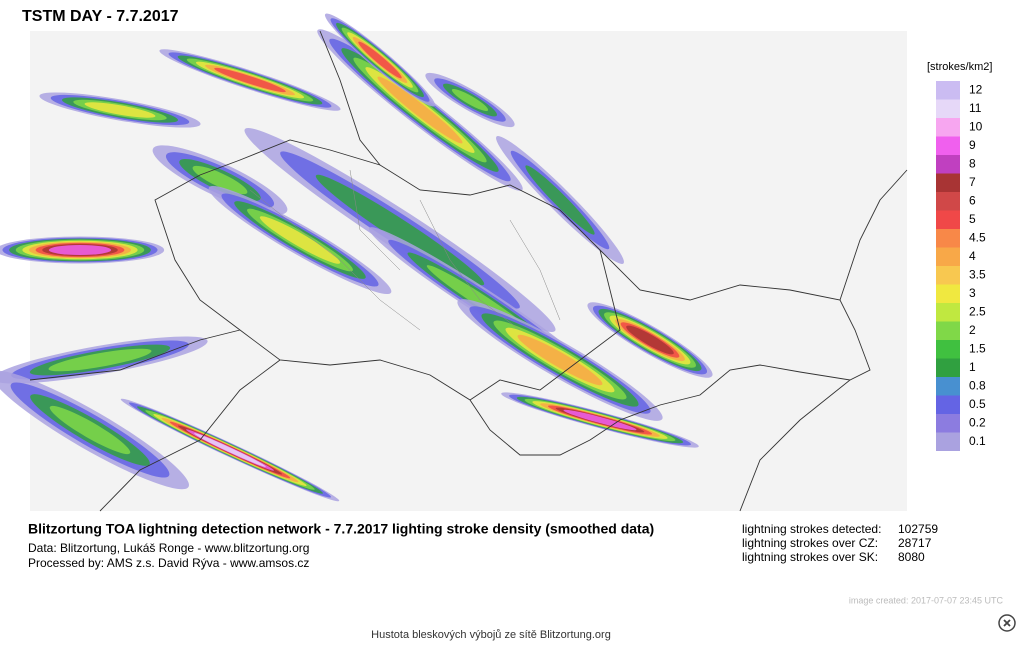 The image size is (1023, 652). What do you see at coordinates (915, 543) in the screenshot?
I see `stat-value: 28717` at bounding box center [915, 543].